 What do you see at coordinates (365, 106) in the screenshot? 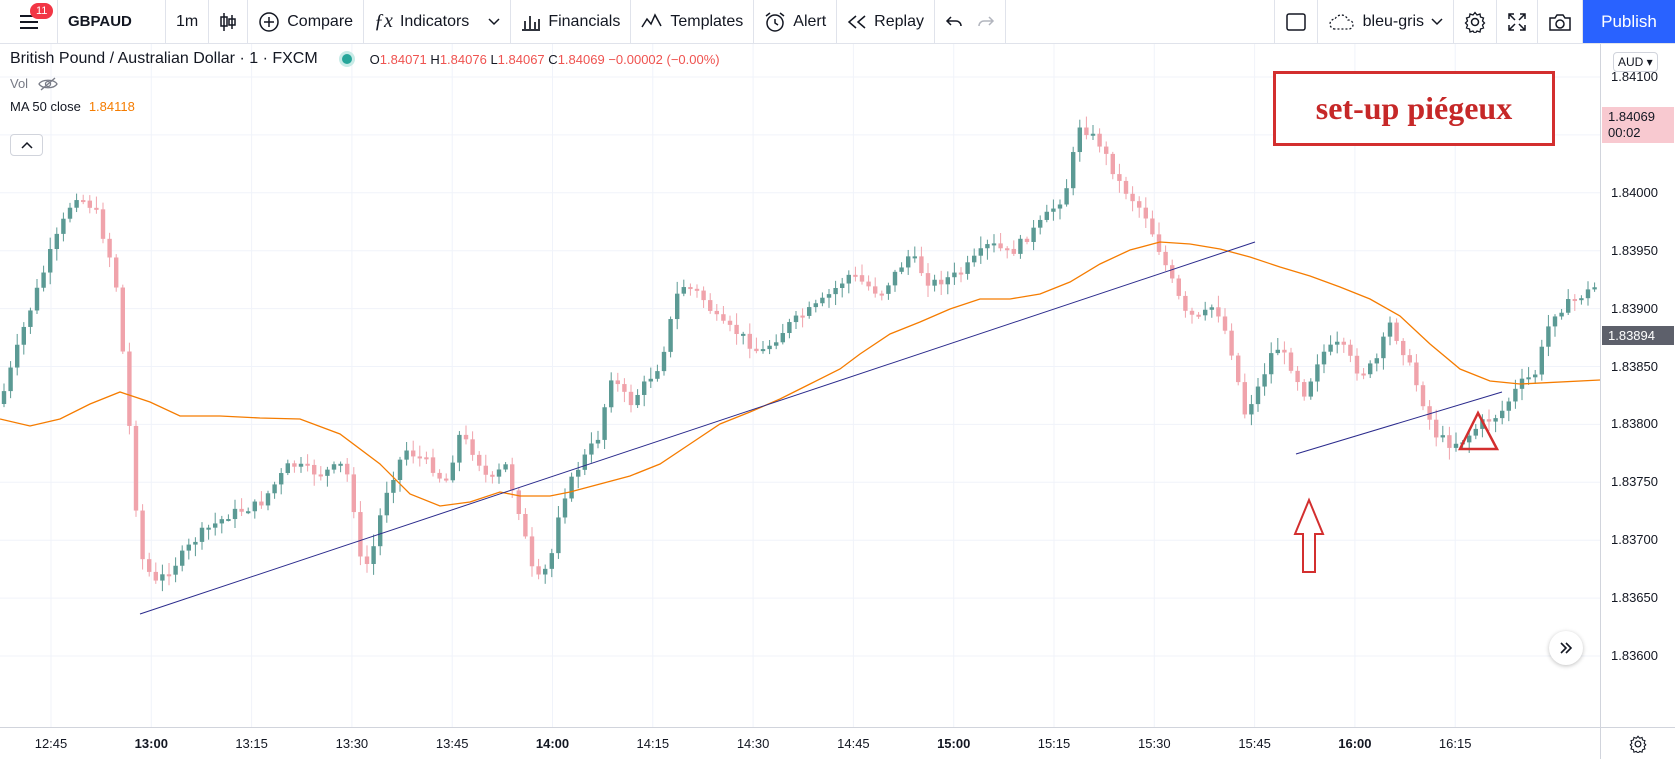
I see `ma-legend-row: MA 50 close 1.84118` at bounding box center [365, 106].